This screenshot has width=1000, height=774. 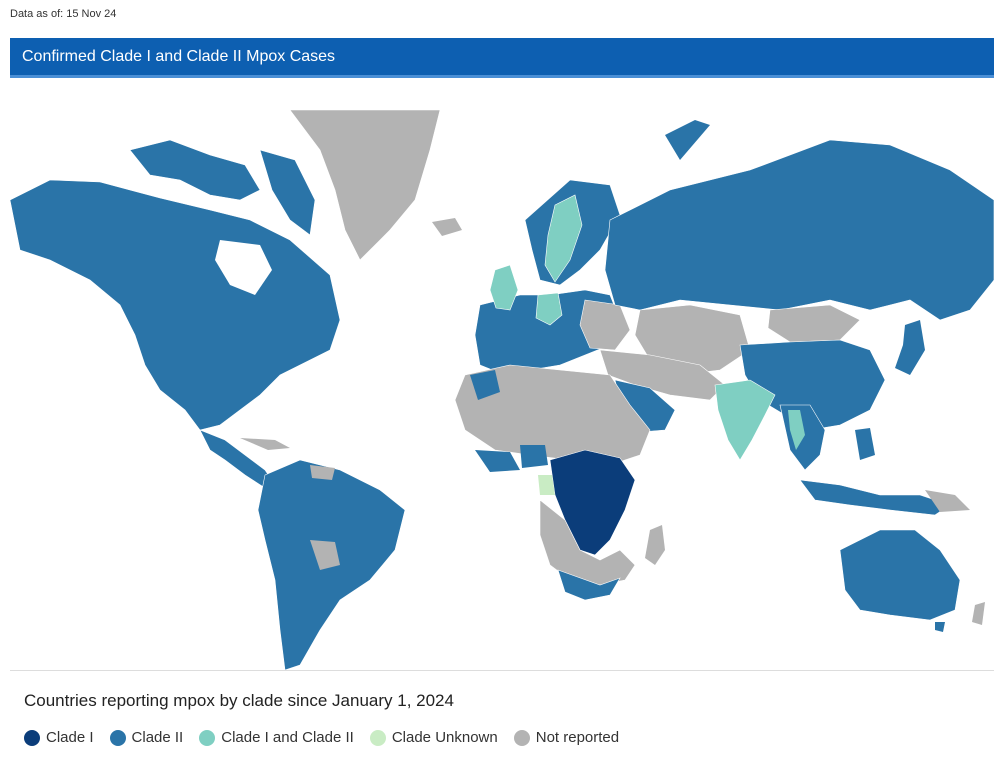 I want to click on region-philippines, so click(x=865, y=444).